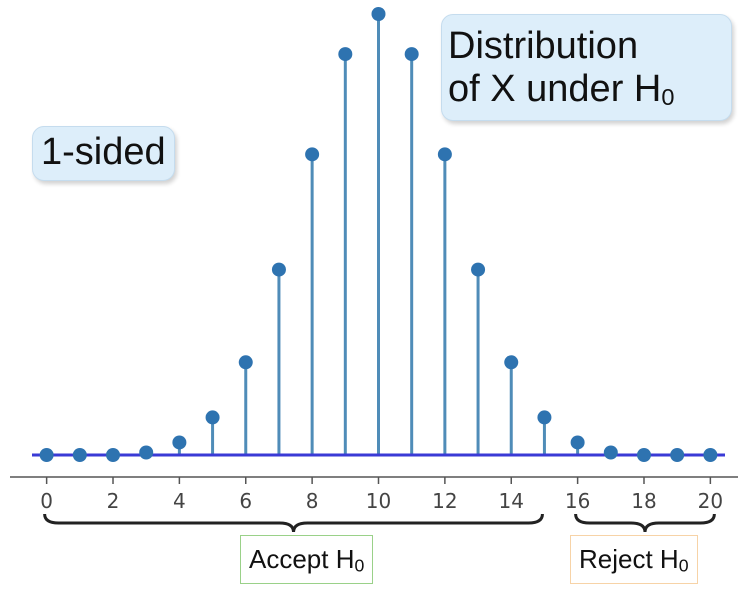 Image resolution: width=744 pixels, height=602 pixels. I want to click on distribution-subscript: 0, so click(668, 96).